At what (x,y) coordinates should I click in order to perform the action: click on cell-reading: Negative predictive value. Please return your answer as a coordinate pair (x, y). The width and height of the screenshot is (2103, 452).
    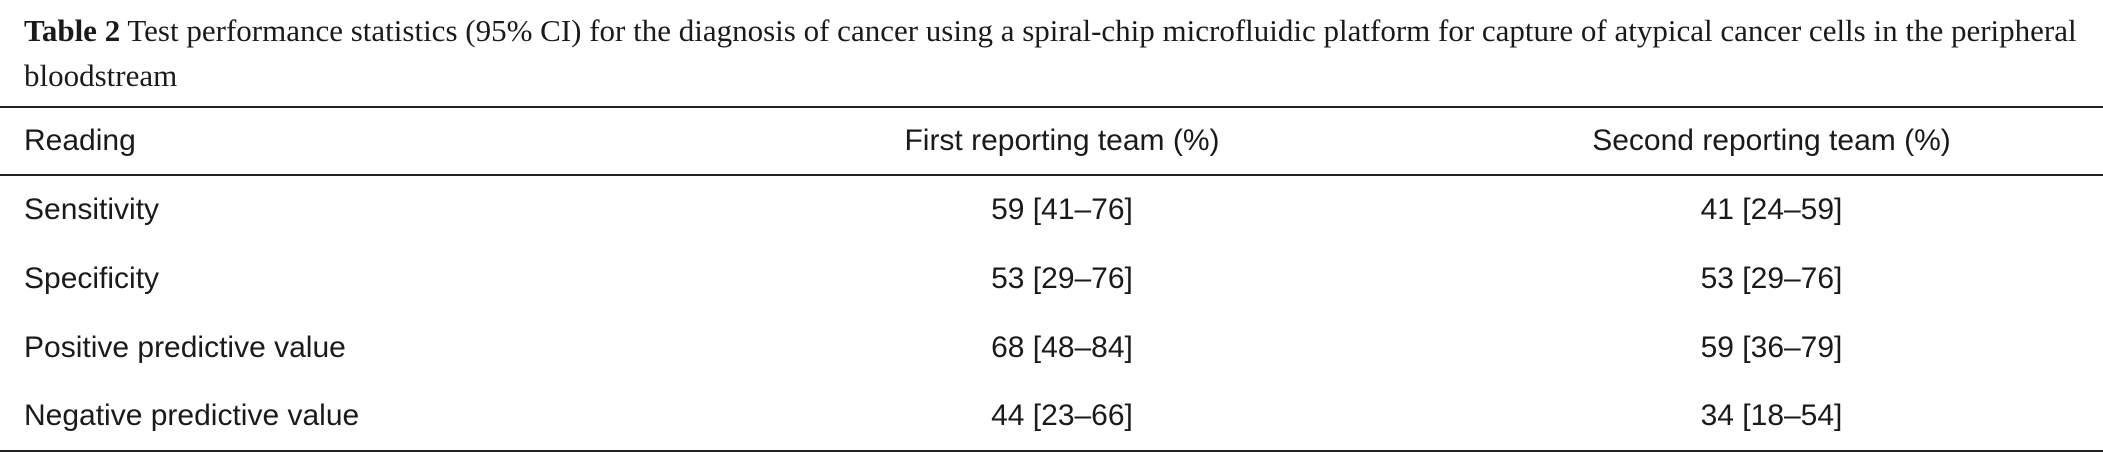
    Looking at the image, I should click on (192, 415).